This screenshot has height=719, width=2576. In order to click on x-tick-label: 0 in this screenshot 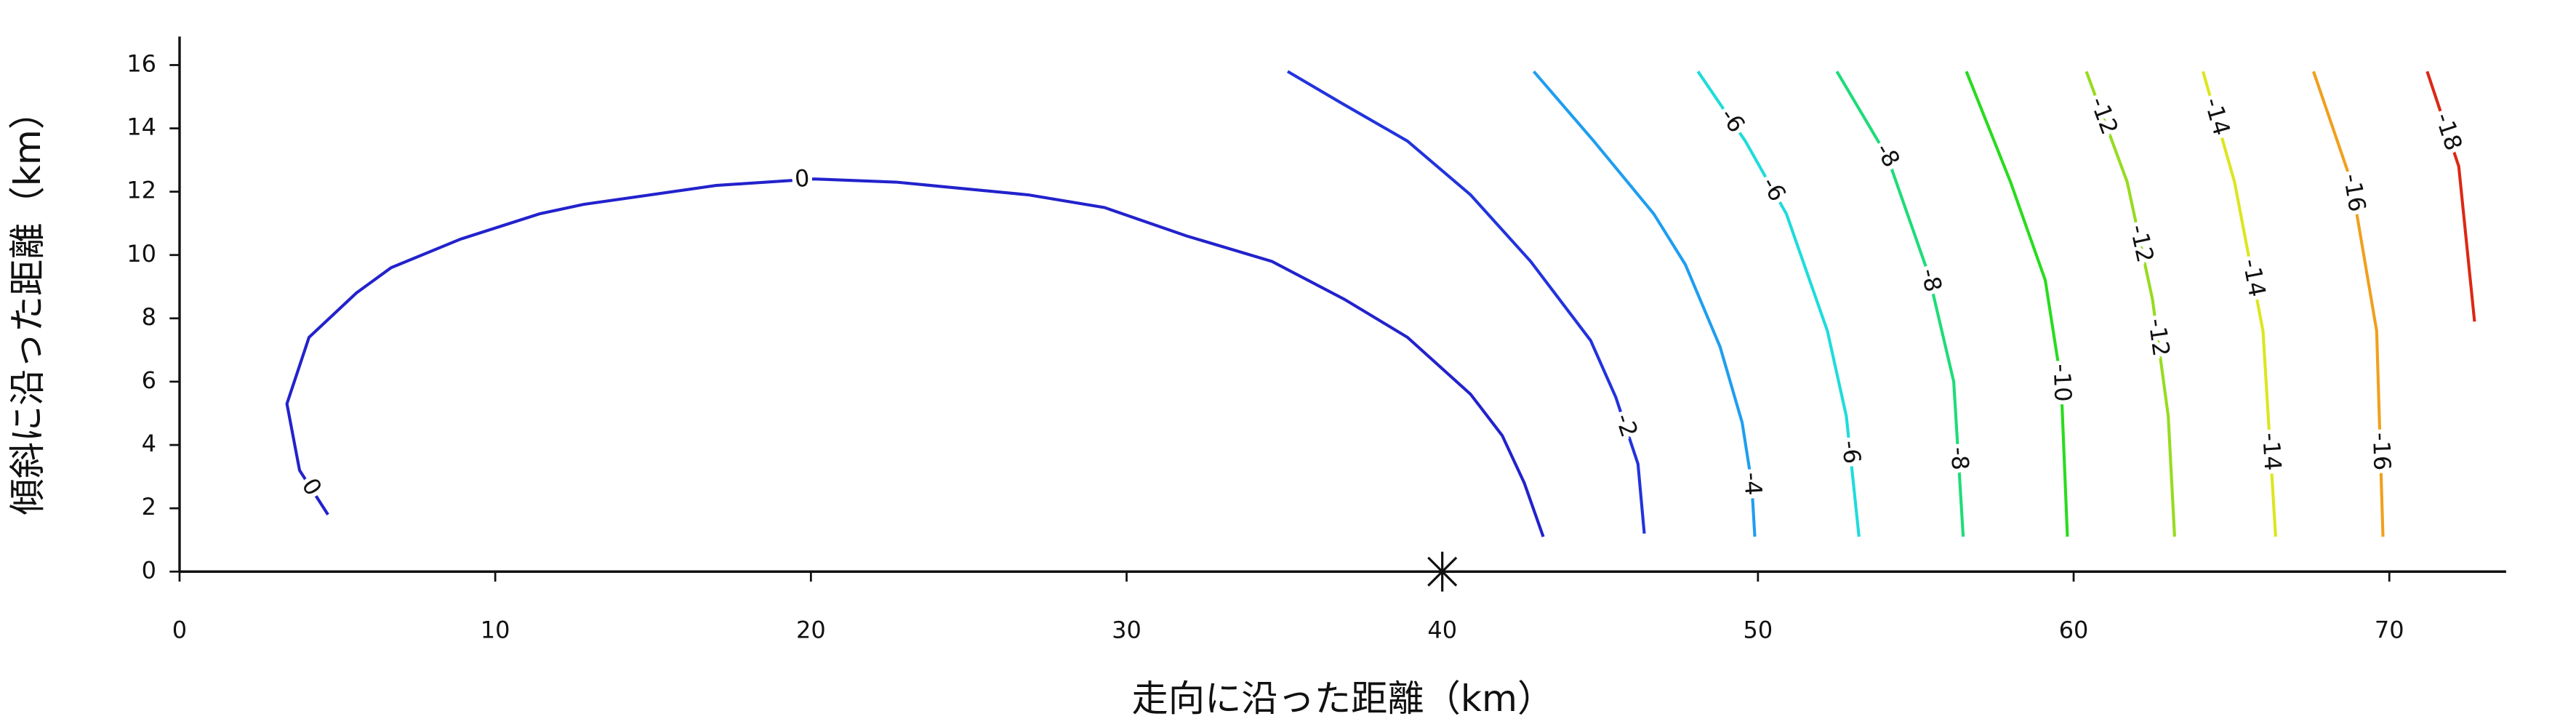, I will do `click(179, 630)`.